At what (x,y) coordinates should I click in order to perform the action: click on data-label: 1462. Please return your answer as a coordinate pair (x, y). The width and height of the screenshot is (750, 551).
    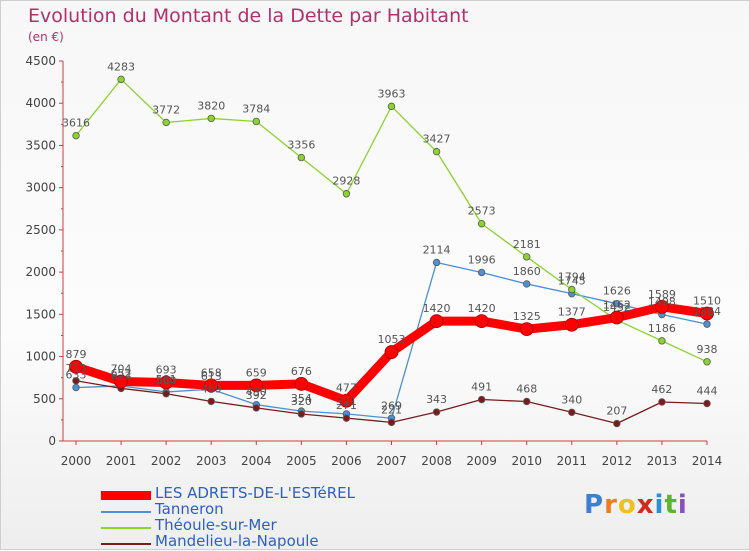
    Looking at the image, I should click on (617, 305).